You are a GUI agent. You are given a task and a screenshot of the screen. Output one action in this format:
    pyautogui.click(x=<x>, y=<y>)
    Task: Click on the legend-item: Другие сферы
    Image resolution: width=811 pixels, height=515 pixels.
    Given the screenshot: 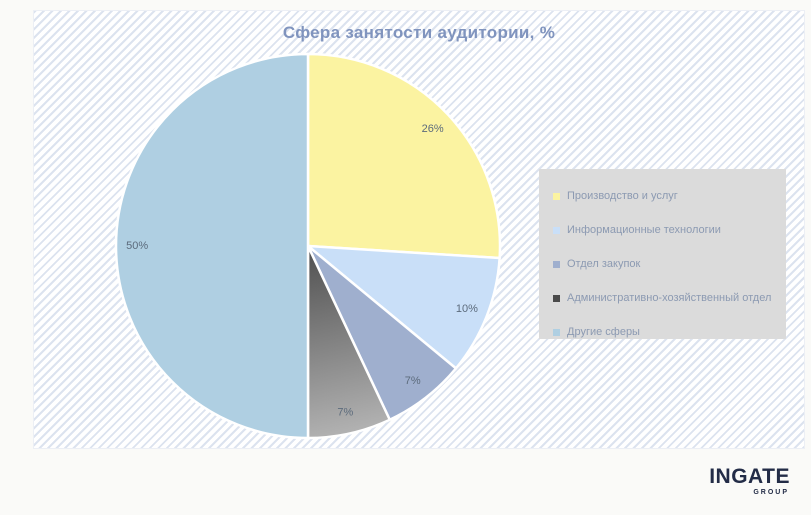 What is the action you would take?
    pyautogui.click(x=669, y=332)
    